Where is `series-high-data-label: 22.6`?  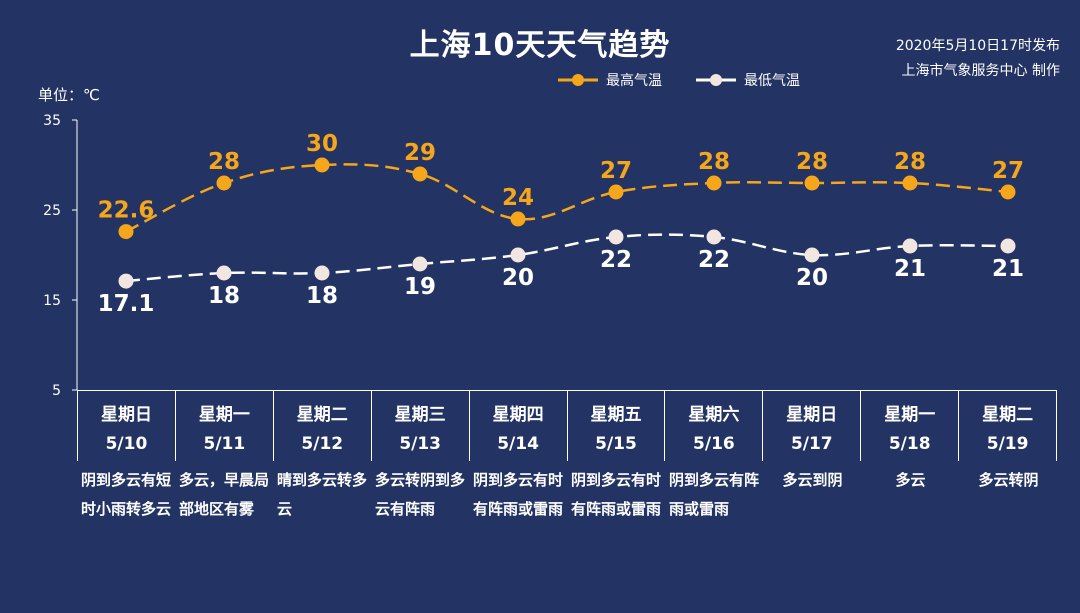 series-high-data-label: 22.6 is located at coordinates (126, 211).